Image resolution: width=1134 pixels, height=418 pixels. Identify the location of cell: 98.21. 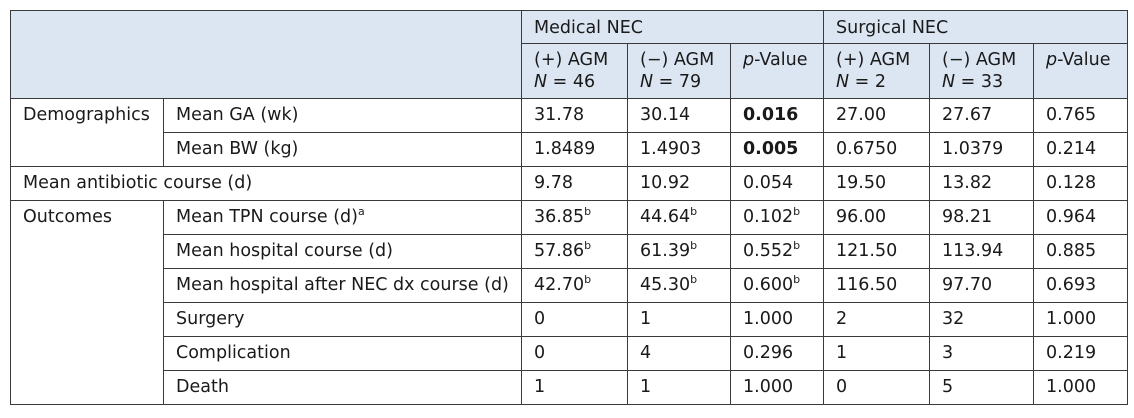
(982, 217).